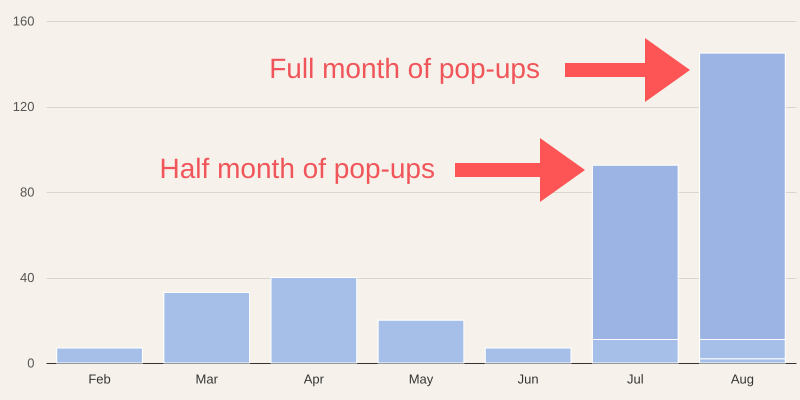  I want to click on x-tick-label: Apr, so click(314, 379).